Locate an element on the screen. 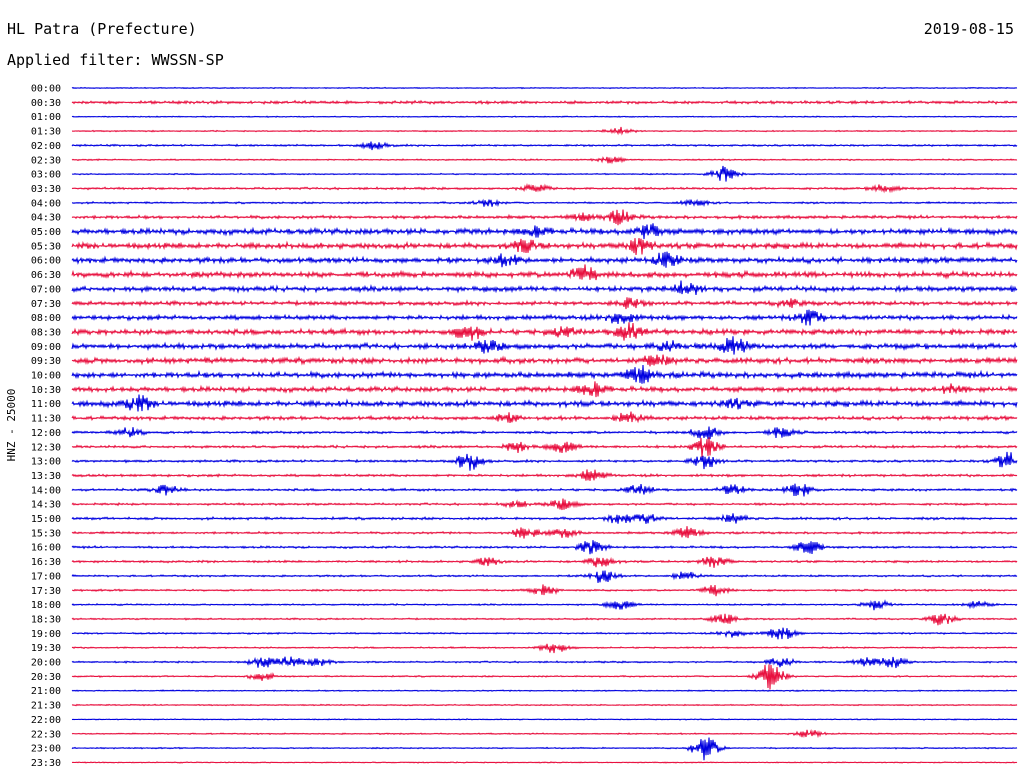  row-time-label: 05:00 is located at coordinates (46, 232).